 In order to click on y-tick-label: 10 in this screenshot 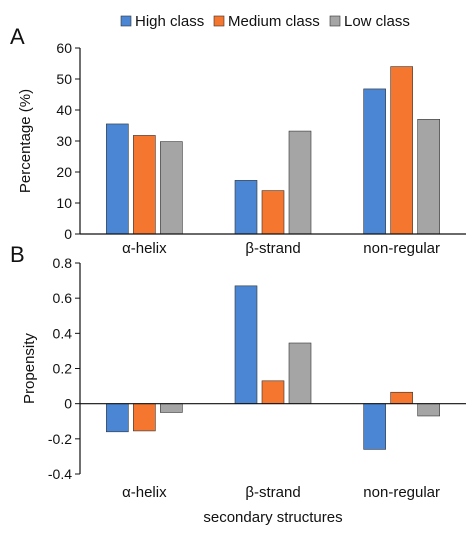, I will do `click(64, 203)`.